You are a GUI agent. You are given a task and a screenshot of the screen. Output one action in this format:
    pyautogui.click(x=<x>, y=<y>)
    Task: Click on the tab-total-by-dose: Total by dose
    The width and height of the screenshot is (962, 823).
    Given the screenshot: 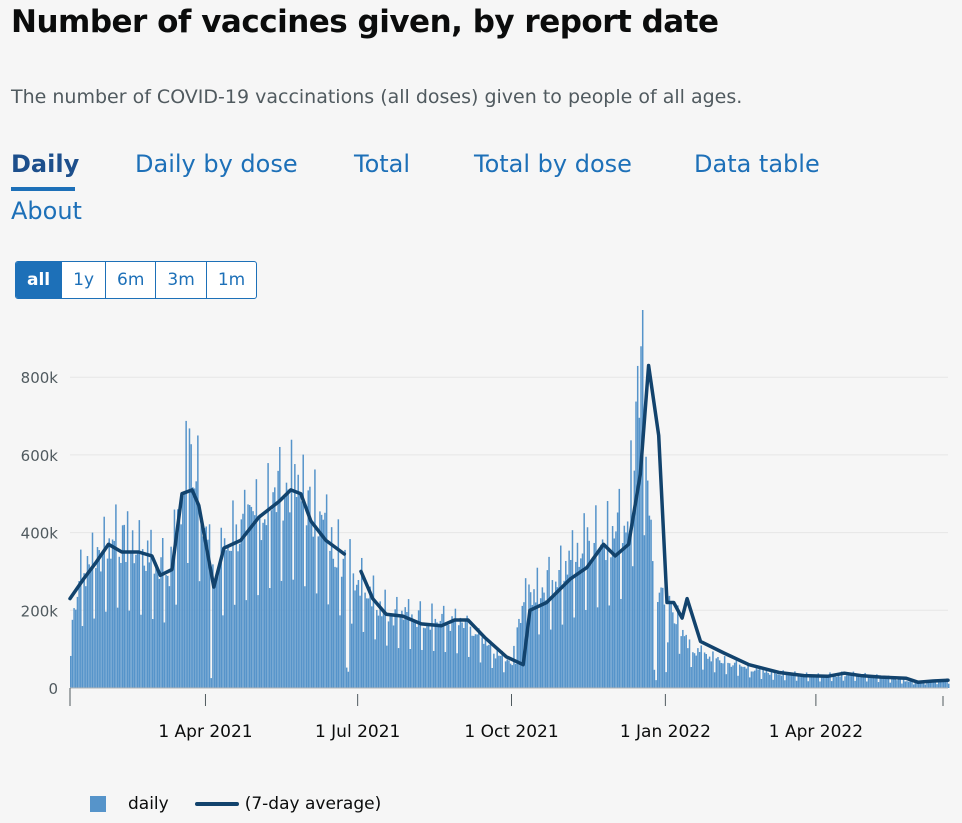 What is the action you would take?
    pyautogui.click(x=553, y=164)
    